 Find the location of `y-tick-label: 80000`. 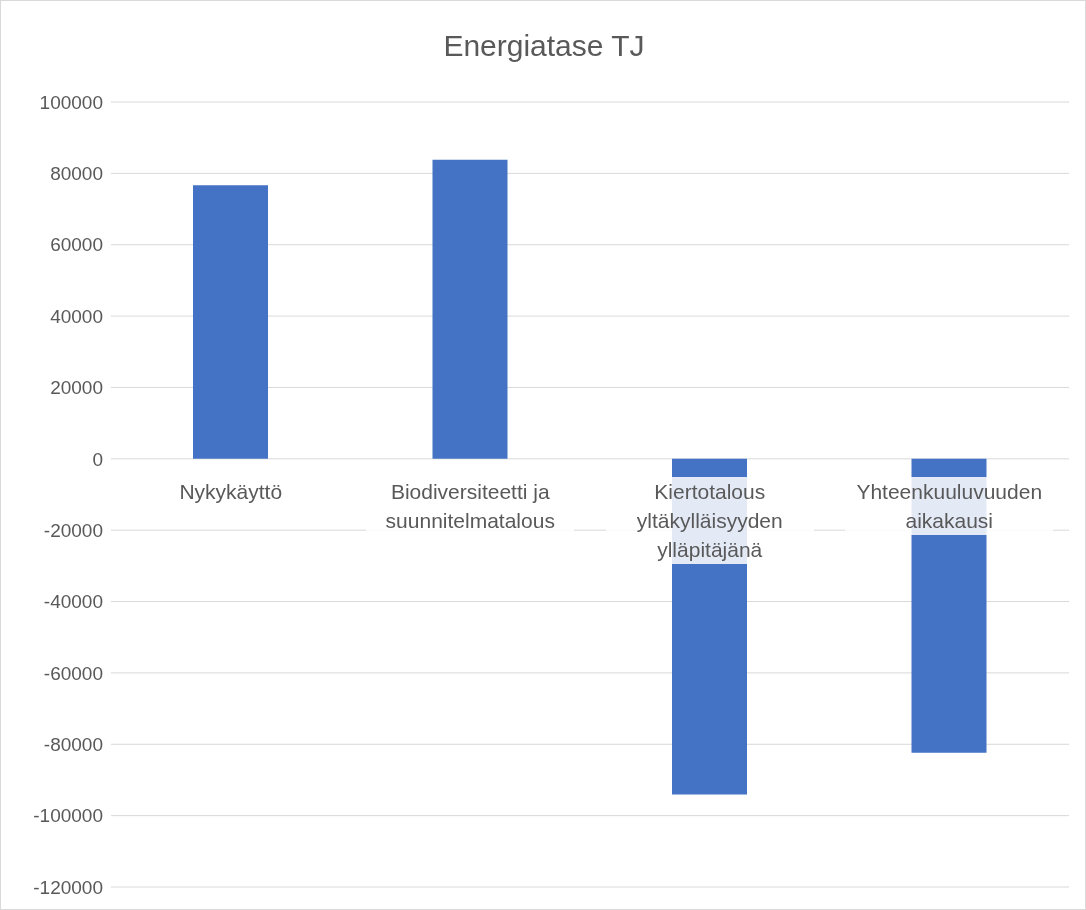

y-tick-label: 80000 is located at coordinates (76, 174).